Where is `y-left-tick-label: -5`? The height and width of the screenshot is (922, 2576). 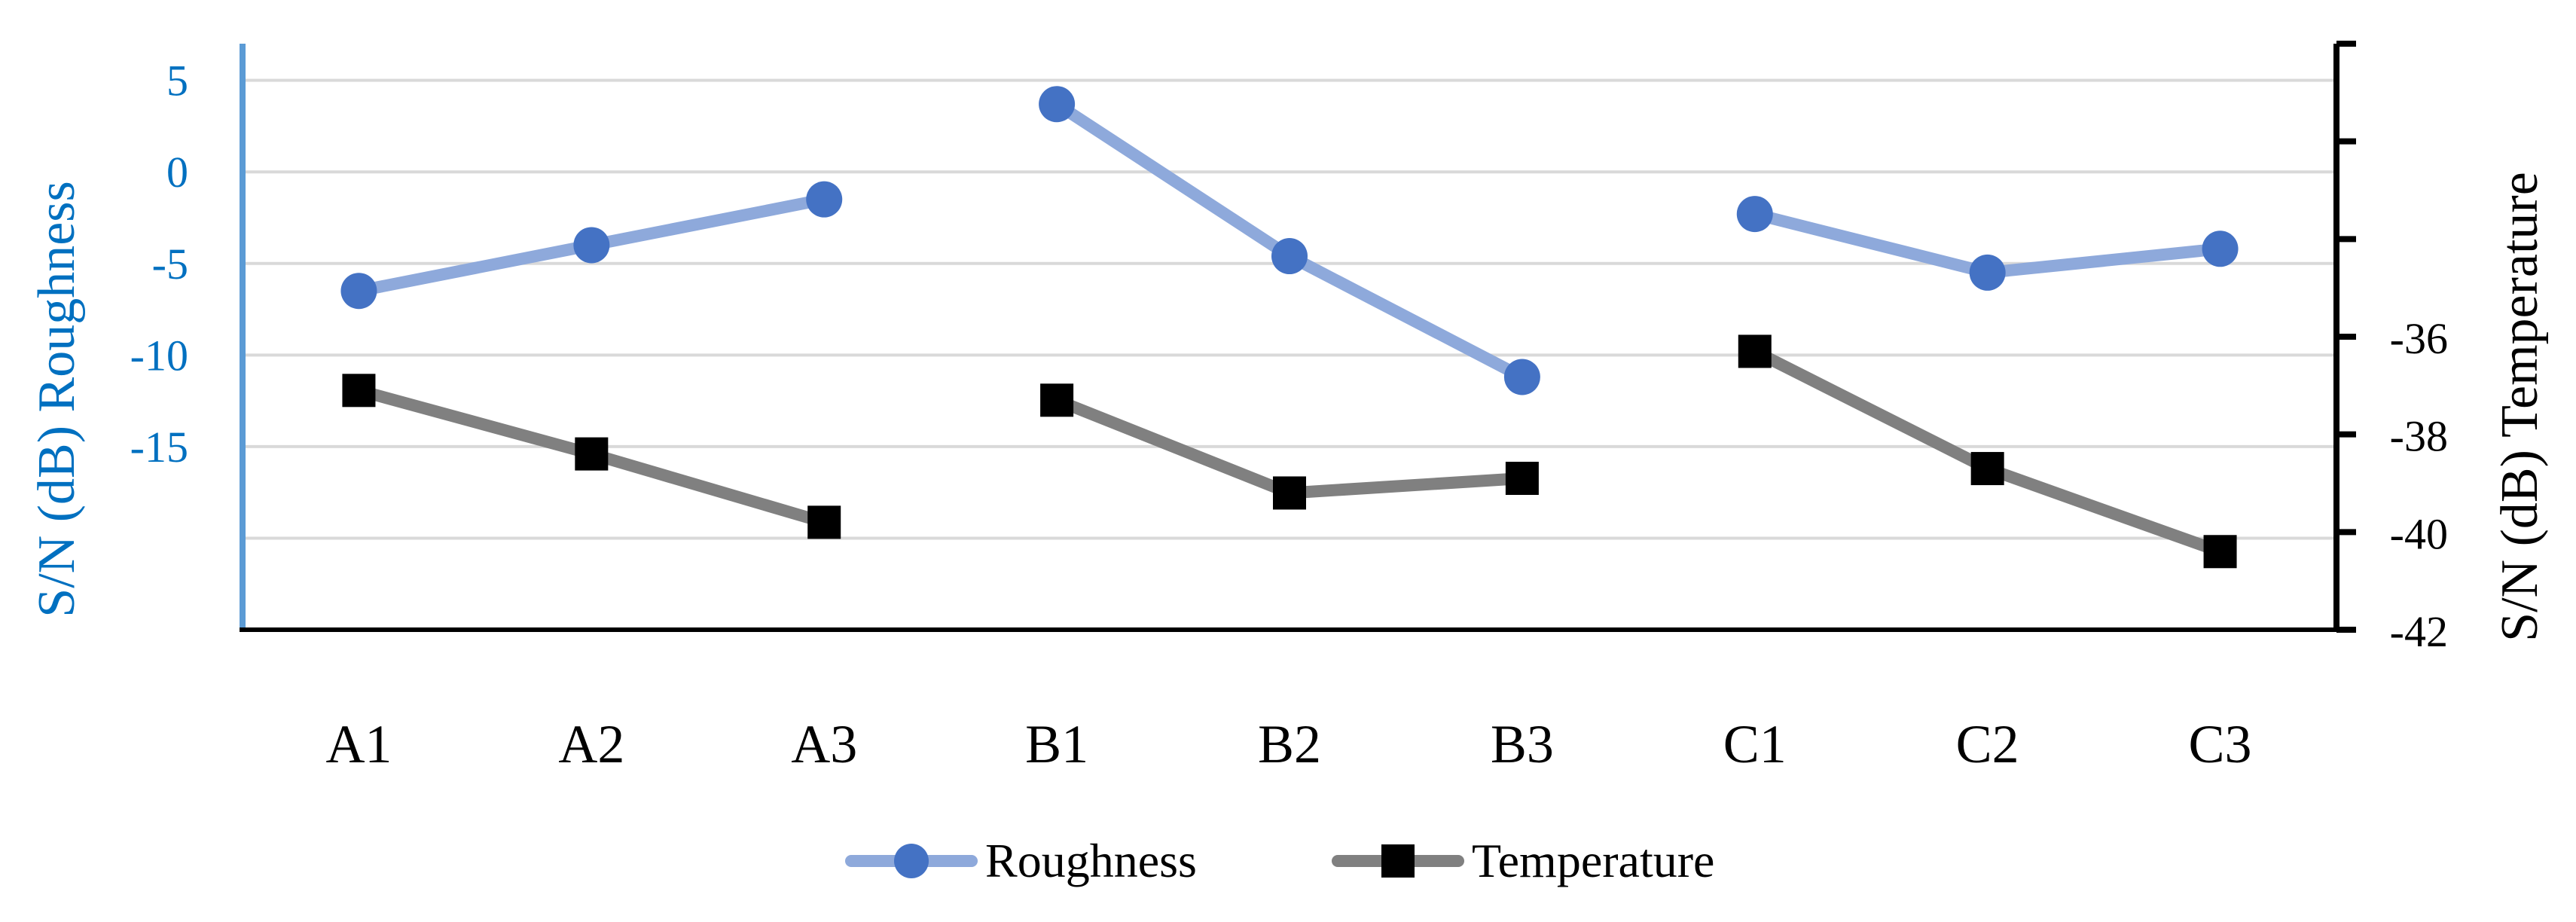 y-left-tick-label: -5 is located at coordinates (170, 264).